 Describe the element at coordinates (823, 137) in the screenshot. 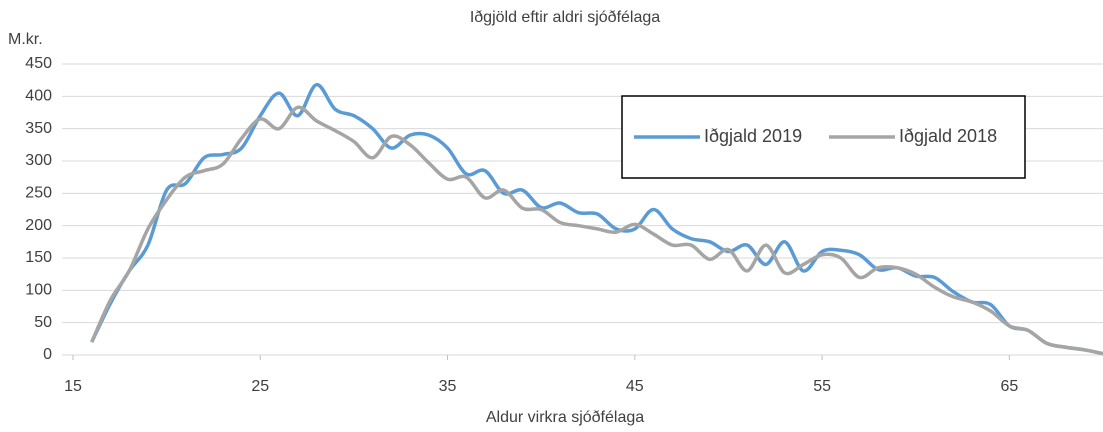

I see `legend-box` at that location.